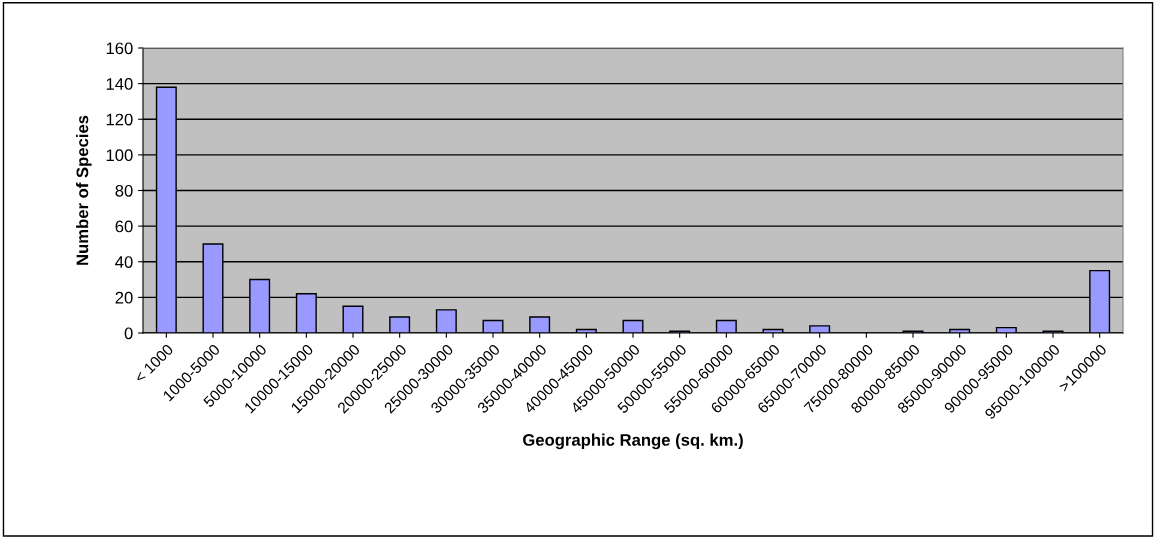 The height and width of the screenshot is (547, 1156). I want to click on y-tick-label: 100, so click(119, 155).